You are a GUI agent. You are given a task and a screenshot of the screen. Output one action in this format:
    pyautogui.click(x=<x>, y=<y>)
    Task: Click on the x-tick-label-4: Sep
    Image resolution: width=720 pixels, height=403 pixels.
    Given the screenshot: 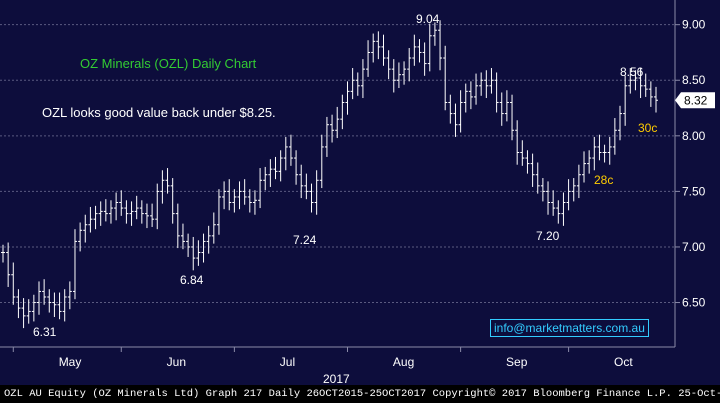 What is the action you would take?
    pyautogui.click(x=517, y=362)
    